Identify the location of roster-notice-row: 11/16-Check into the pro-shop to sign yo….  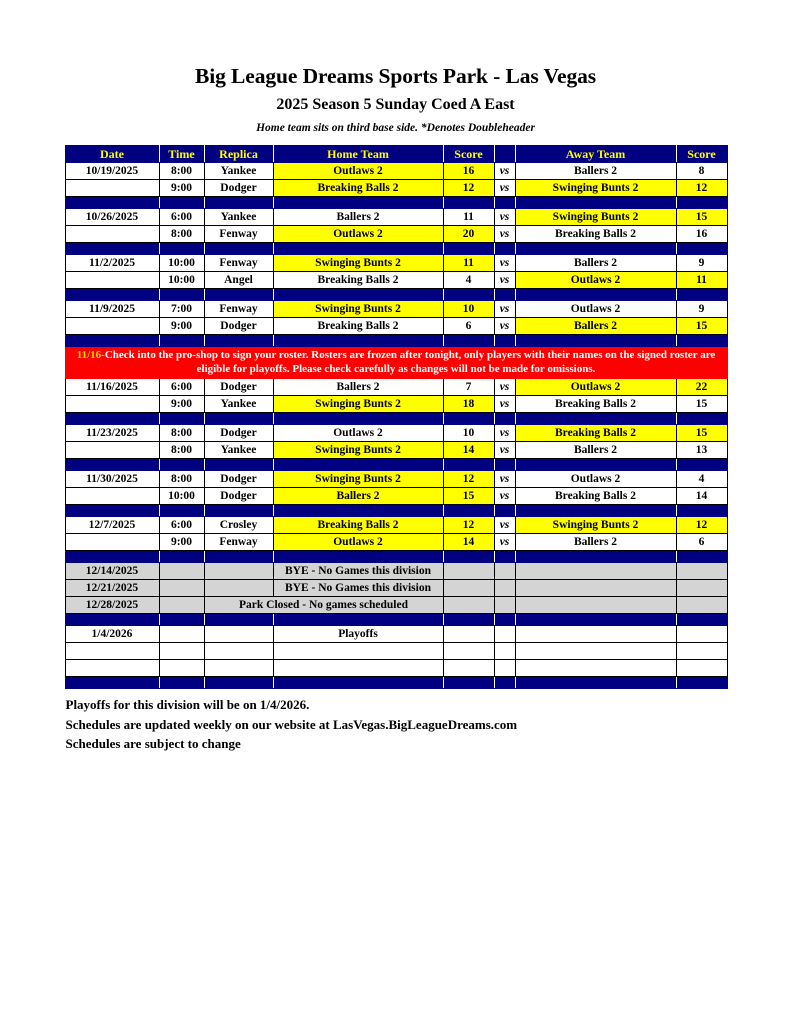
(396, 363).